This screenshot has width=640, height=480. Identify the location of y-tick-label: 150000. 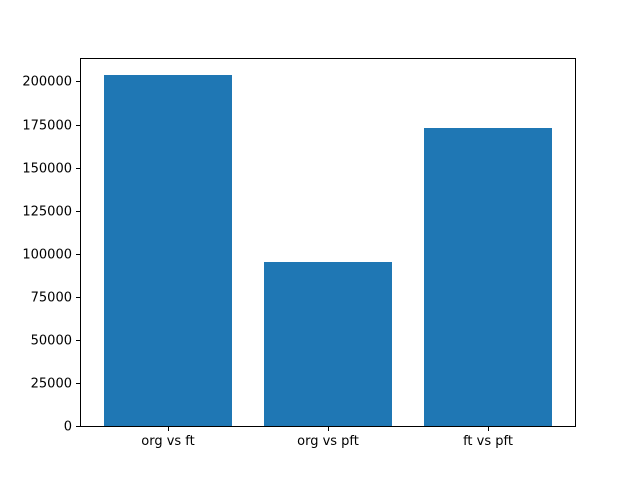
(47, 169).